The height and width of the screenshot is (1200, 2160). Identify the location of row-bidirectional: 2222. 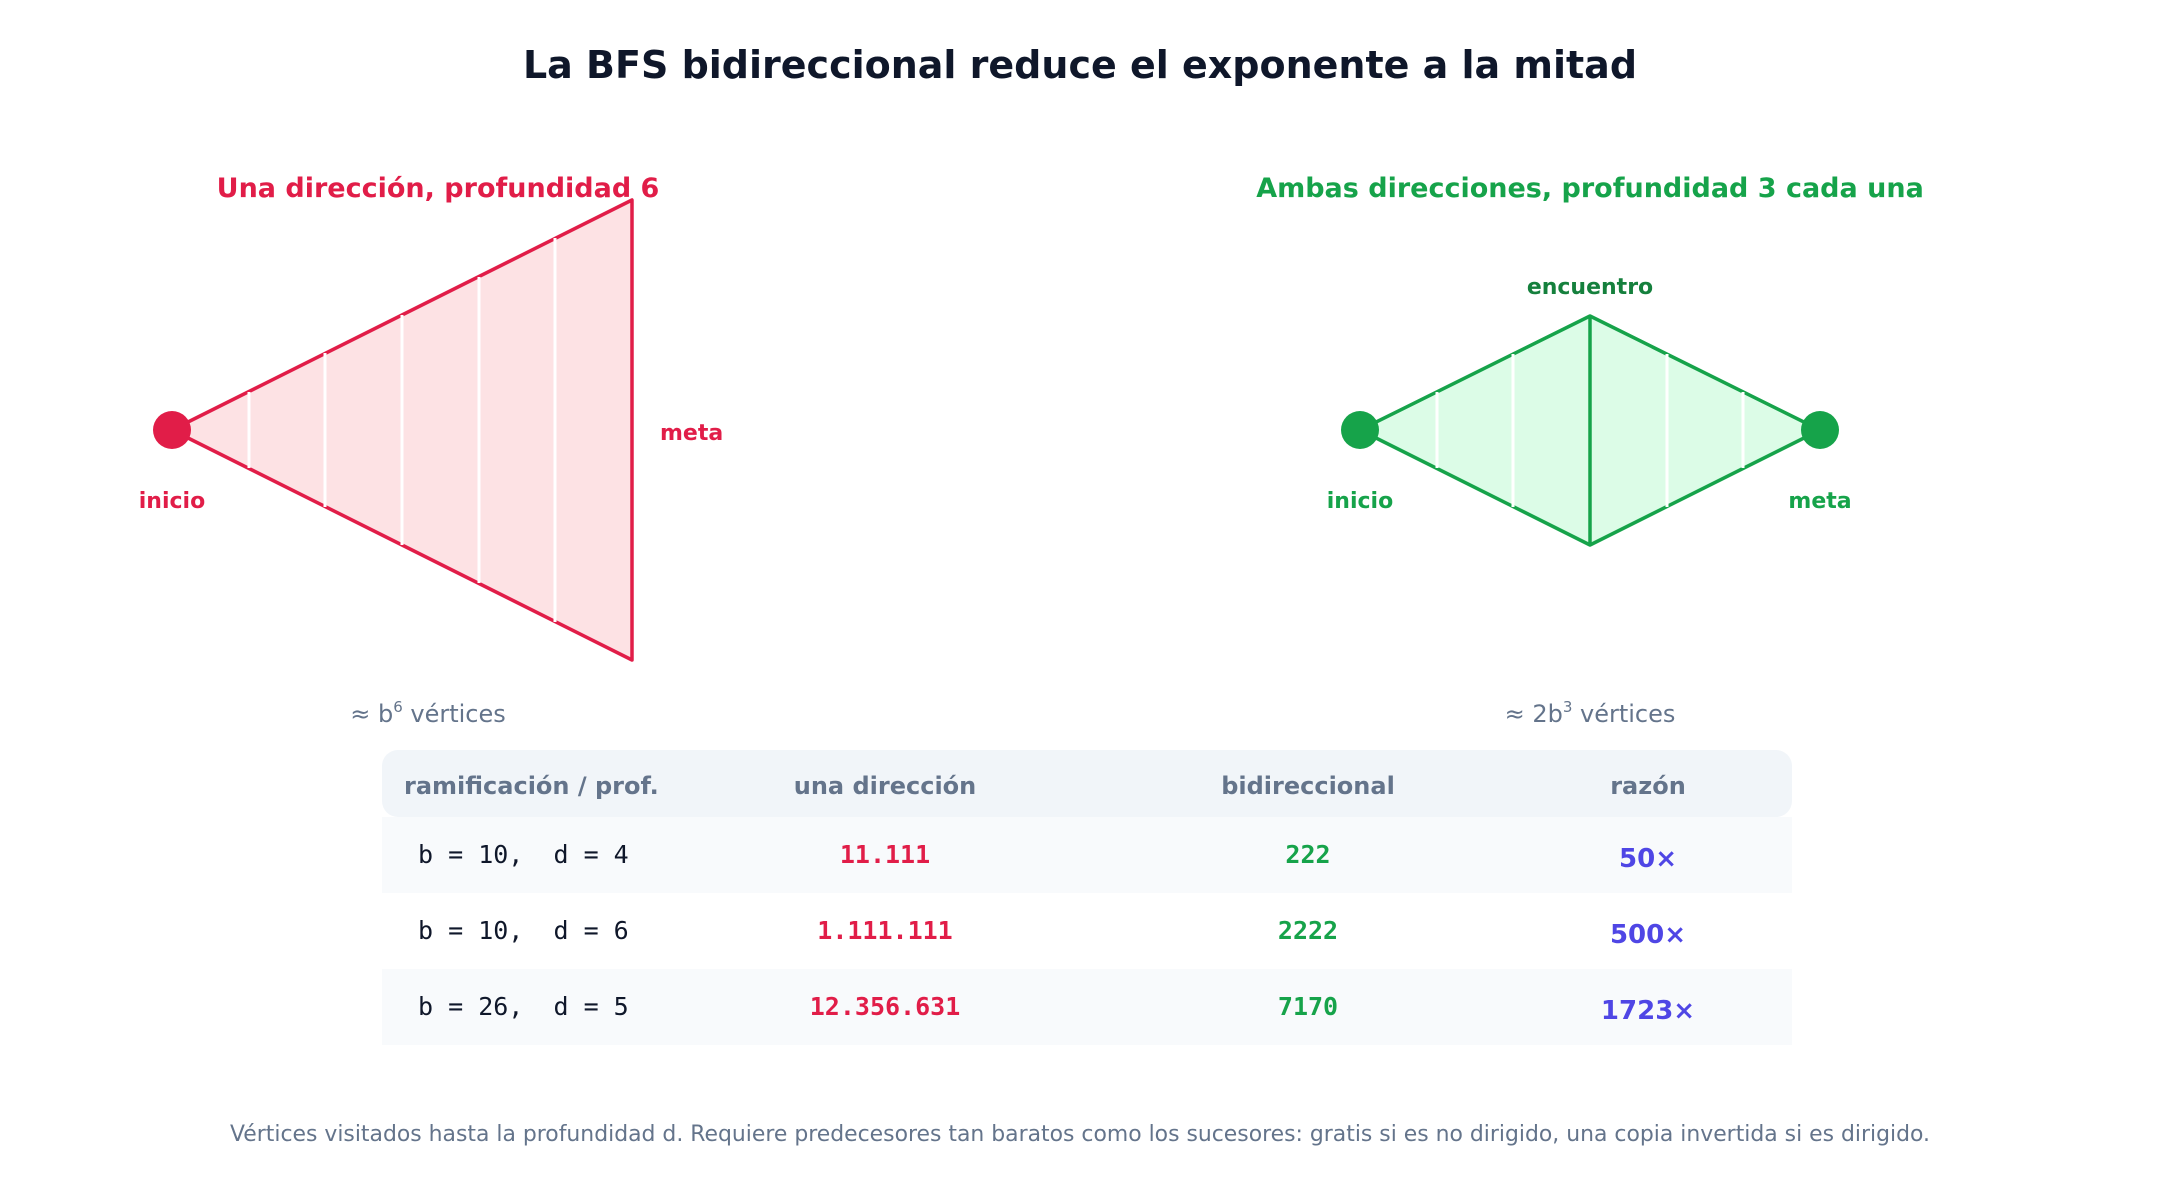
(1308, 930).